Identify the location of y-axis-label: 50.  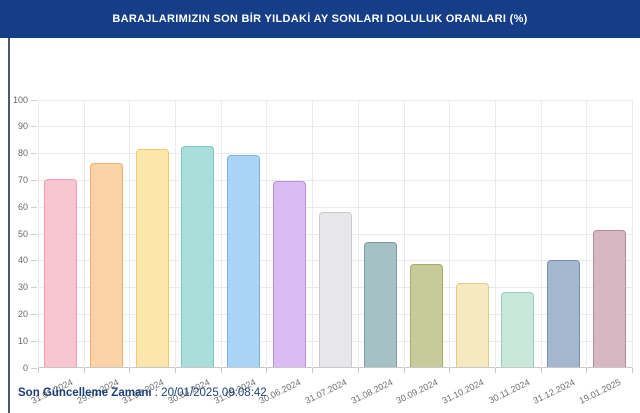
(22, 233).